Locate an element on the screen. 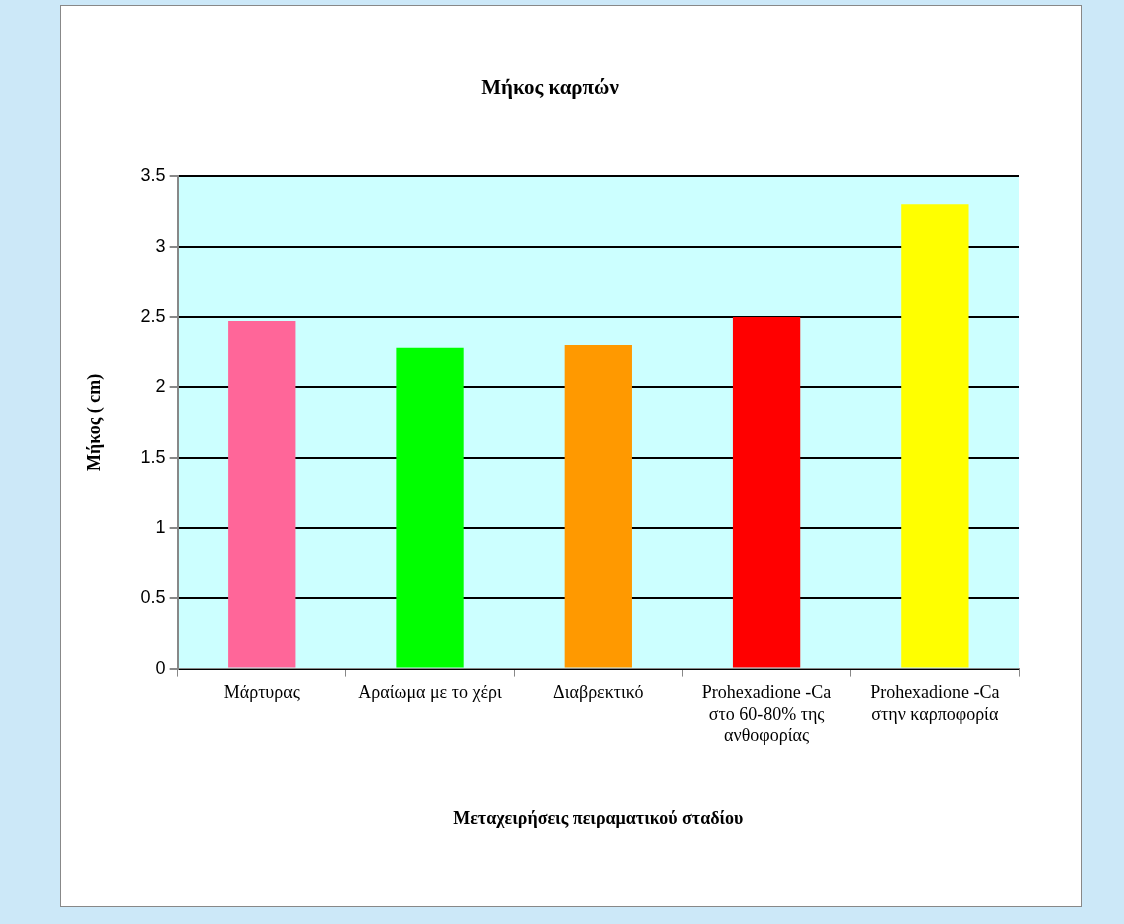 The height and width of the screenshot is (924, 1124). y-tick-label: 0 is located at coordinates (160, 667).